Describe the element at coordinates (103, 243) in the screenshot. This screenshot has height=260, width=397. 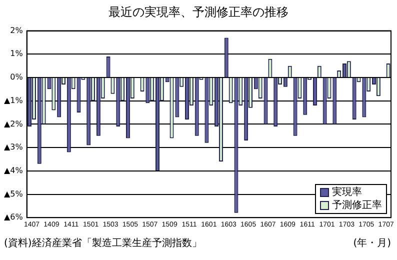
I see `text: (資料)経済産業省「製造工業生産予測指数」` at that location.